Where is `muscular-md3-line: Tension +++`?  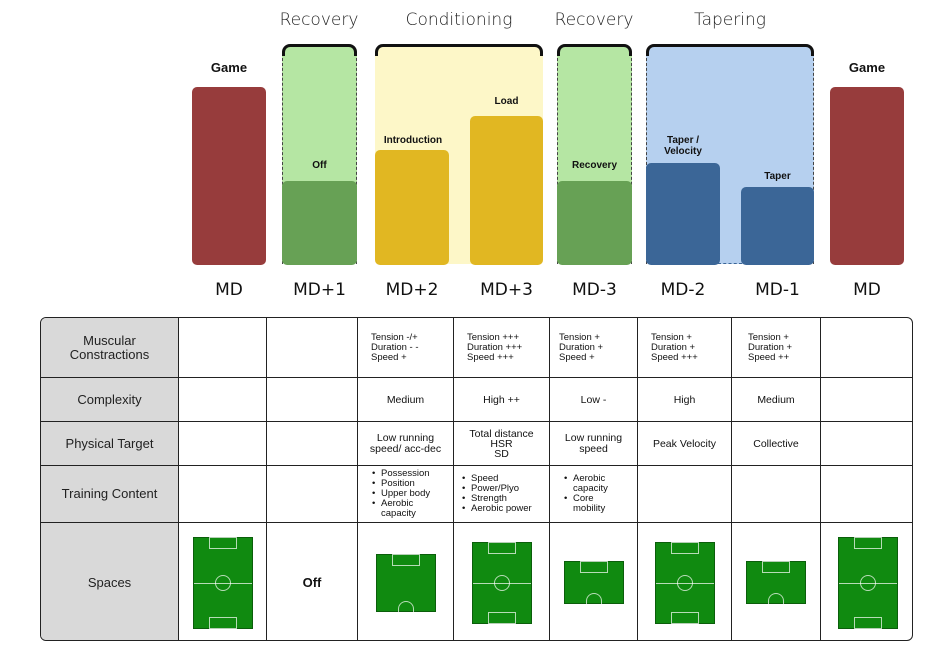 muscular-md3-line: Tension +++ is located at coordinates (493, 337).